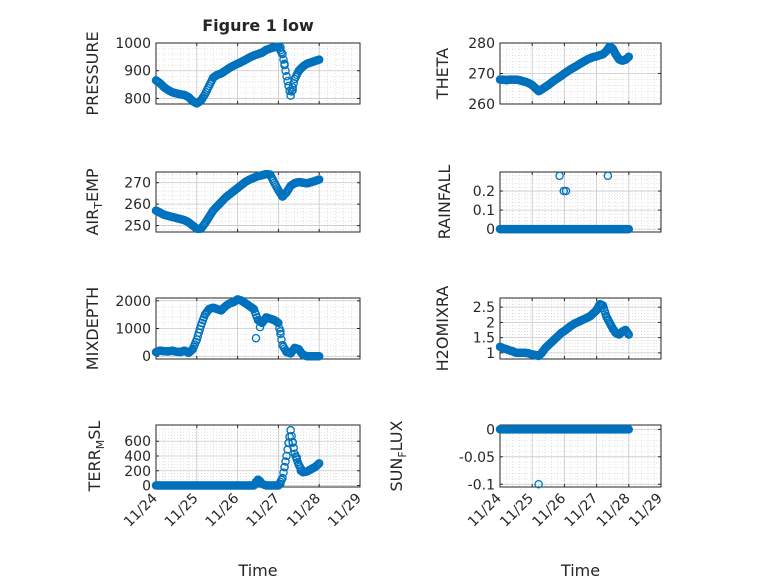 The height and width of the screenshot is (583, 778). What do you see at coordinates (442, 74) in the screenshot?
I see `y-axis-label: THETA` at bounding box center [442, 74].